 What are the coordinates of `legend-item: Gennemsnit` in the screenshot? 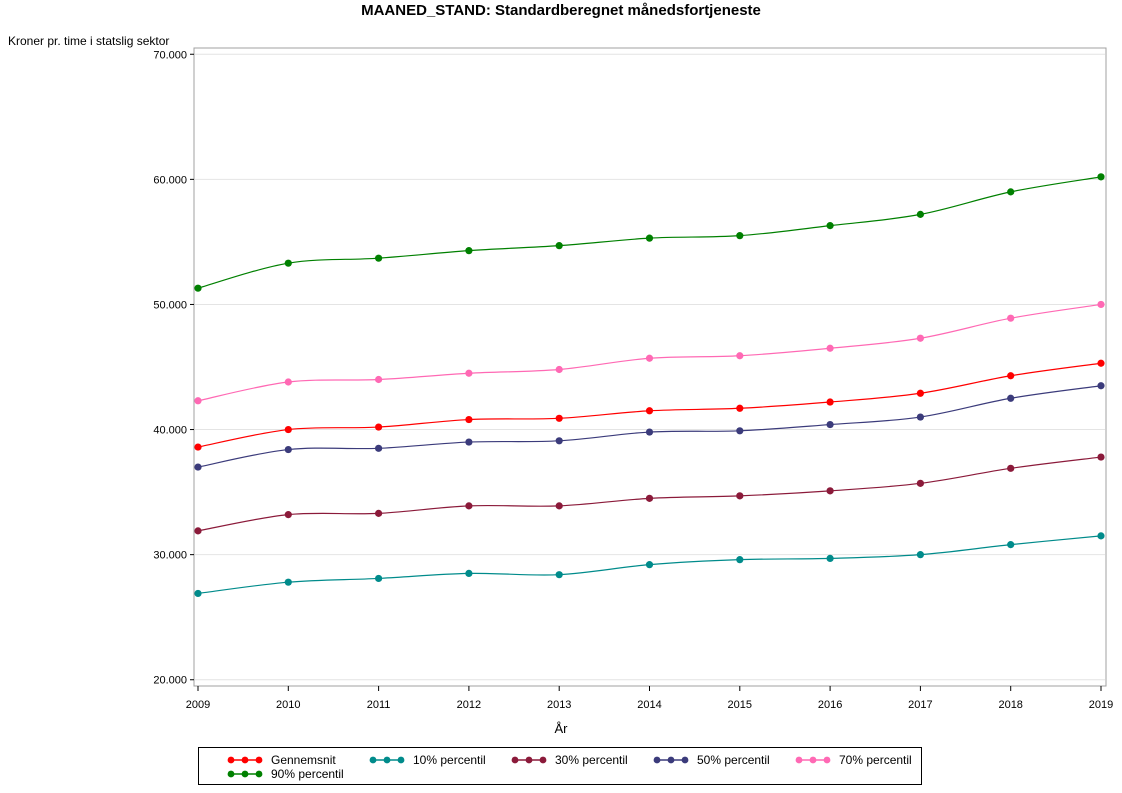 It's located at (281, 760).